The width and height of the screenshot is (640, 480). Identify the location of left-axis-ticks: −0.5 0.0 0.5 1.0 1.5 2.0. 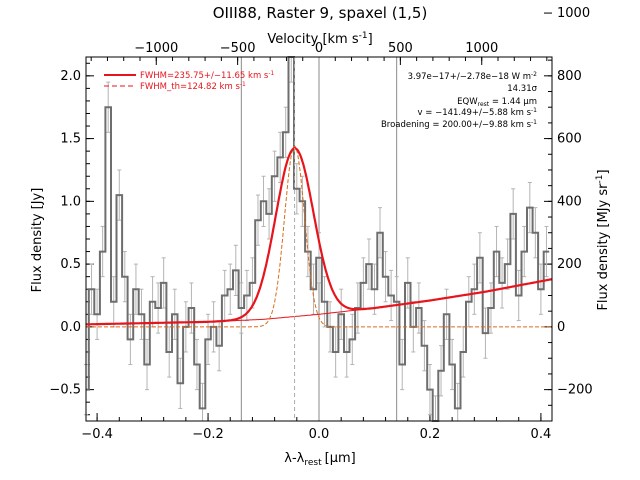
(71, 239).